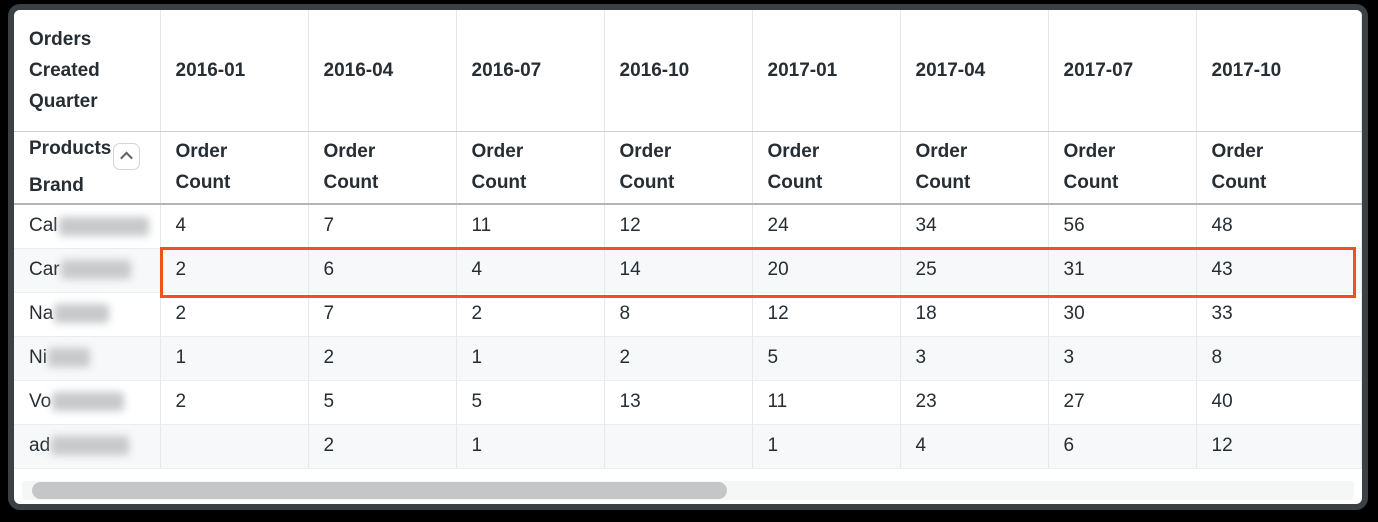 The width and height of the screenshot is (1378, 522). I want to click on order-count-cell: 14, so click(678, 270).